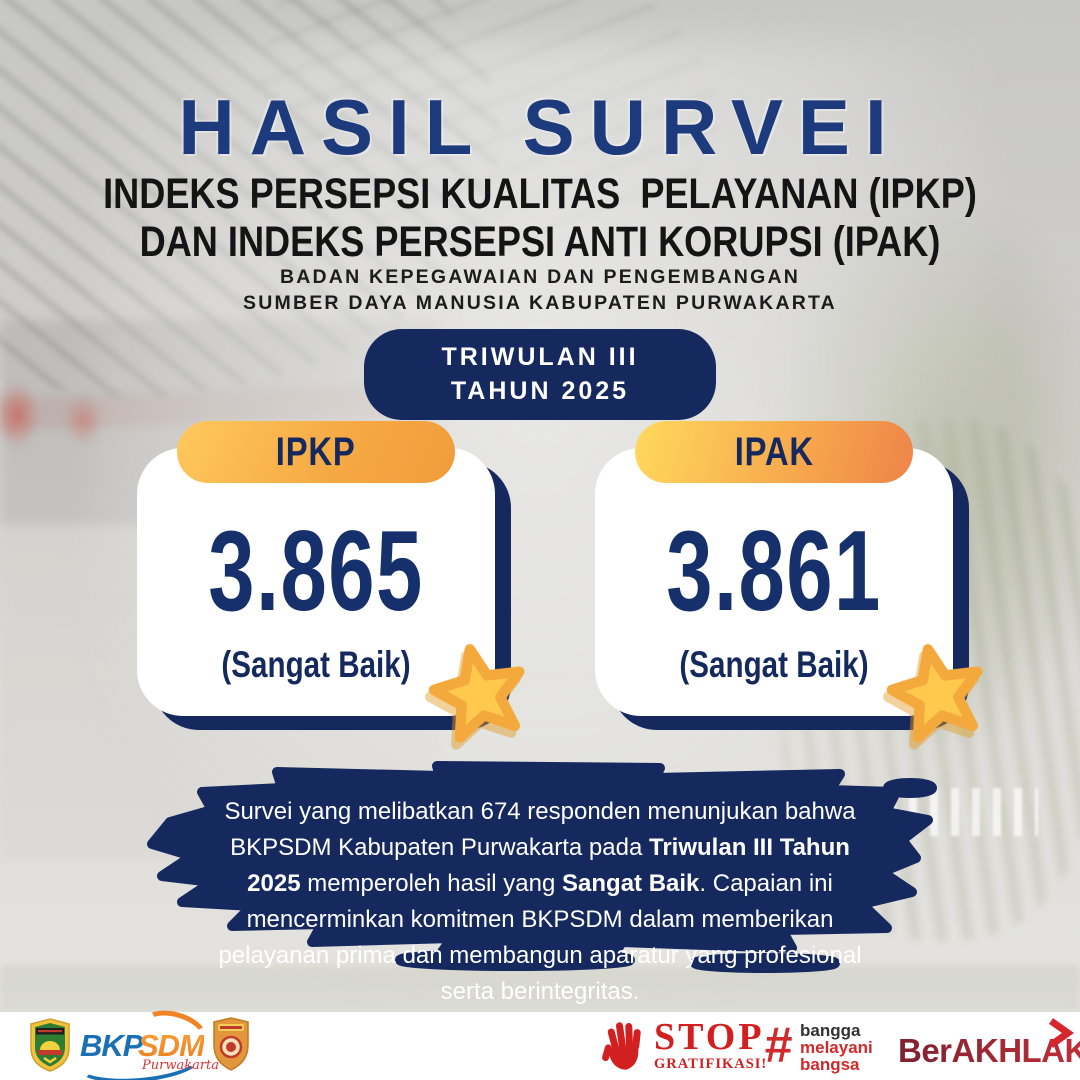 Image resolution: width=1080 pixels, height=1080 pixels. I want to click on bangga-words: bangga melayani bangsa, so click(836, 1047).